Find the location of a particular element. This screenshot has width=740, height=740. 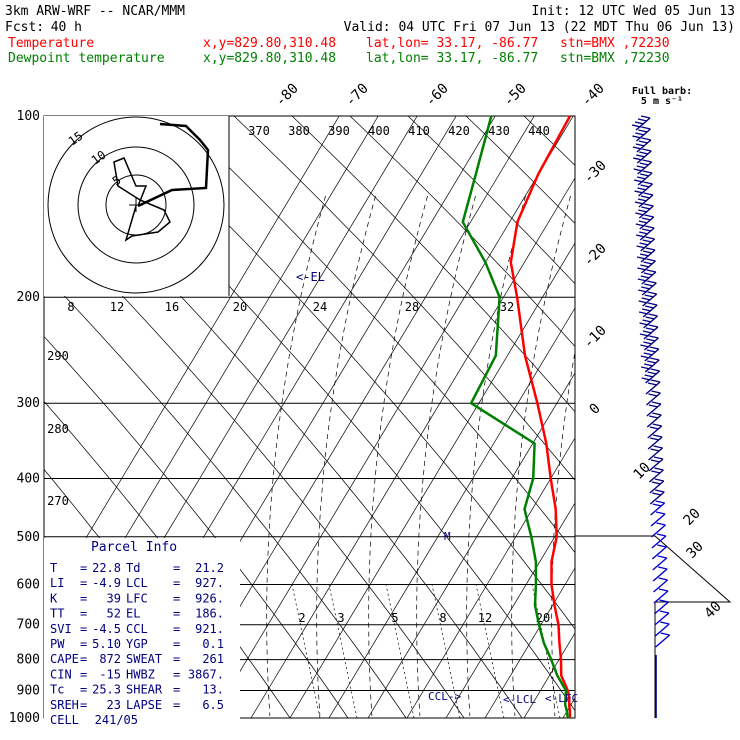

parcel-label: CIN is located at coordinates (61, 674).